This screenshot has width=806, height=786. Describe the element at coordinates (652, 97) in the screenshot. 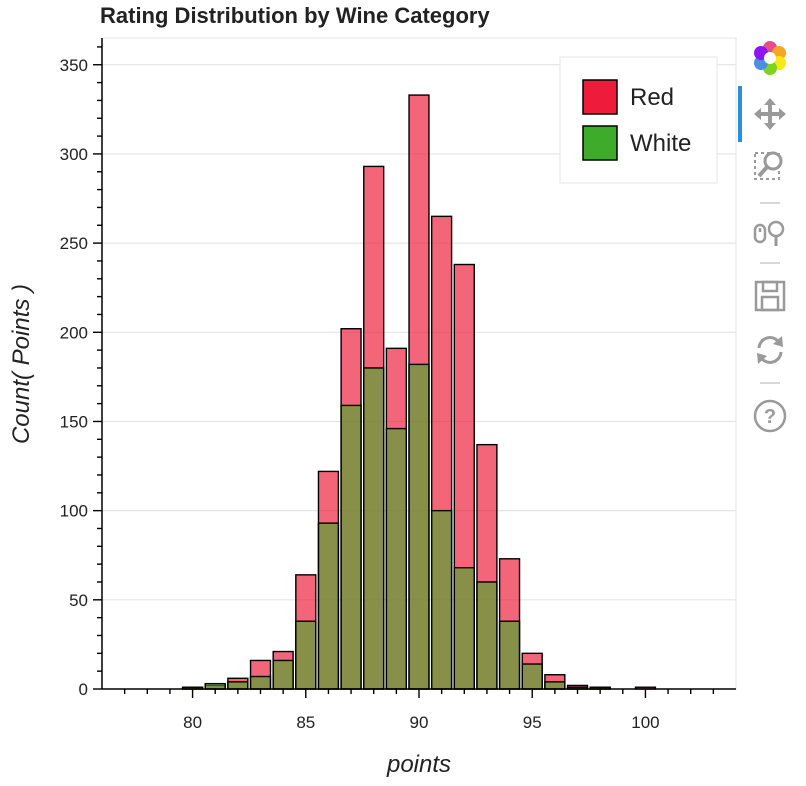

I see `legend-label-red: Red` at that location.